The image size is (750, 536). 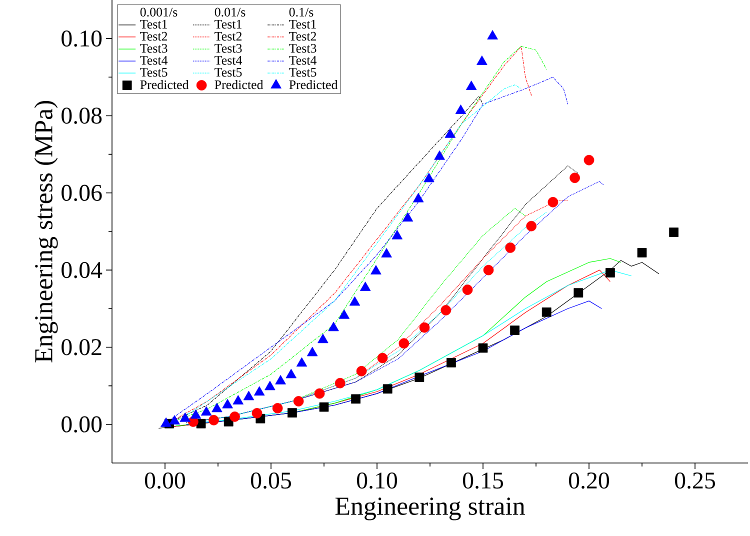 I want to click on x-tick-label: 0.25, so click(x=694, y=480).